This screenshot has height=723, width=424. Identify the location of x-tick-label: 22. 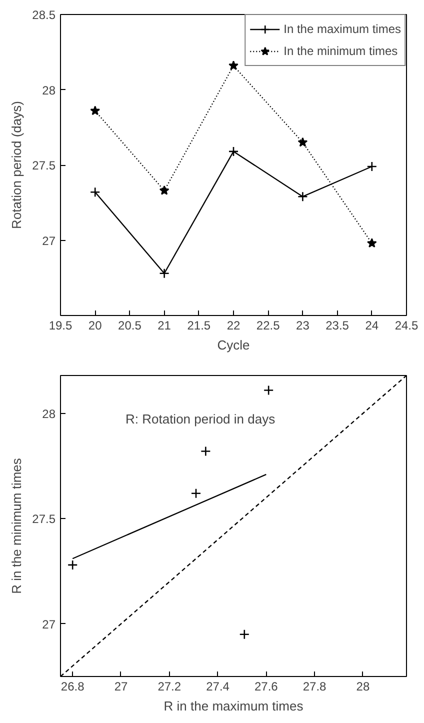
(233, 325).